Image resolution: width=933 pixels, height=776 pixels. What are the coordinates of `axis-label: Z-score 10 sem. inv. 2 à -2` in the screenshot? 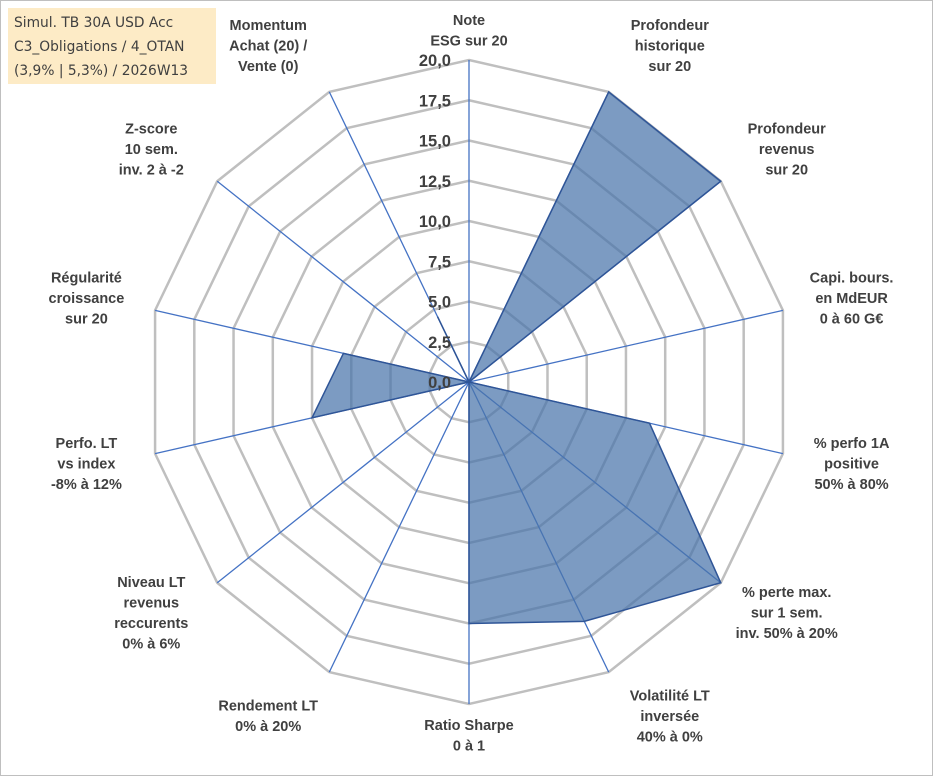 It's located at (151, 149).